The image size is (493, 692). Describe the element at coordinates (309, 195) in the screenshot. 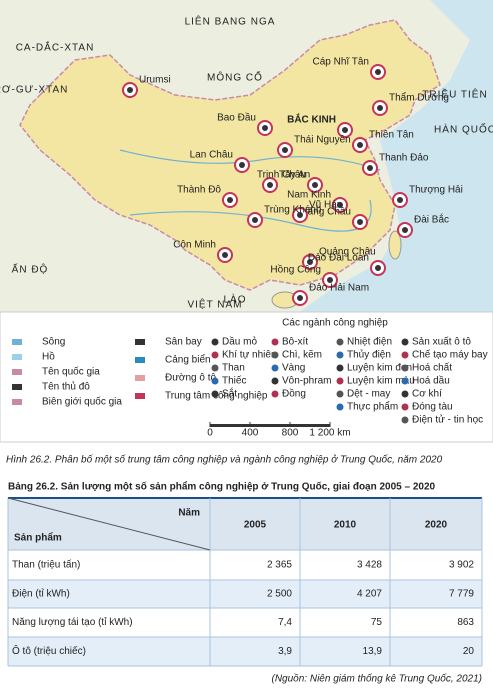

I see `city-label: Nam Kinh` at that location.